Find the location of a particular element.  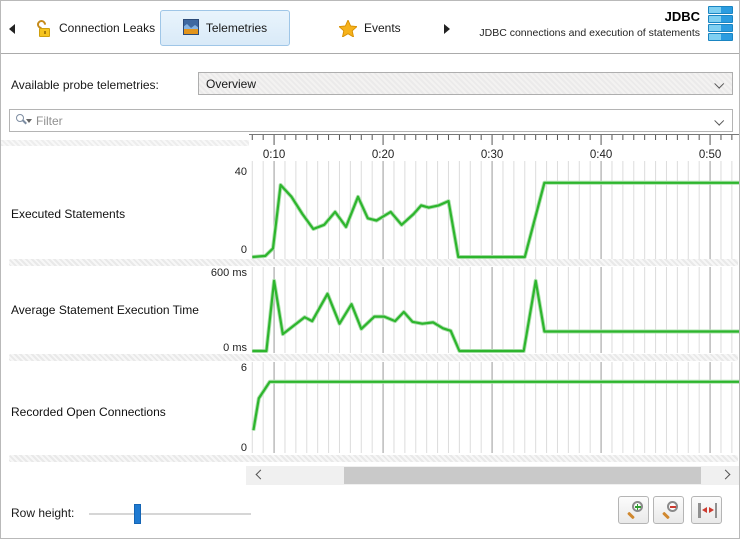

svg-text: 0:40 is located at coordinates (601, 155).